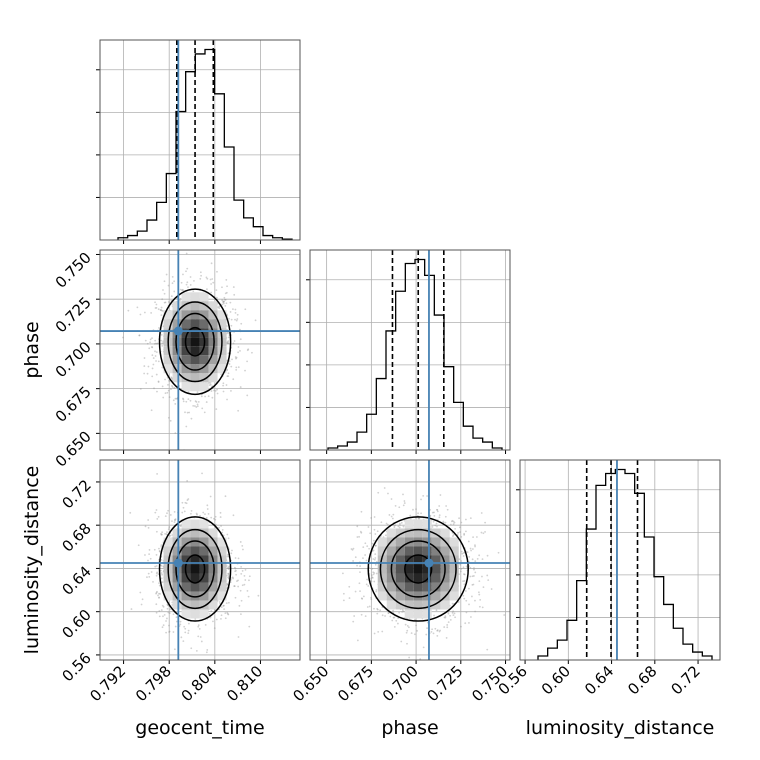  Describe the element at coordinates (73, 448) in the screenshot. I see `tick-label-y: 0.650` at that location.